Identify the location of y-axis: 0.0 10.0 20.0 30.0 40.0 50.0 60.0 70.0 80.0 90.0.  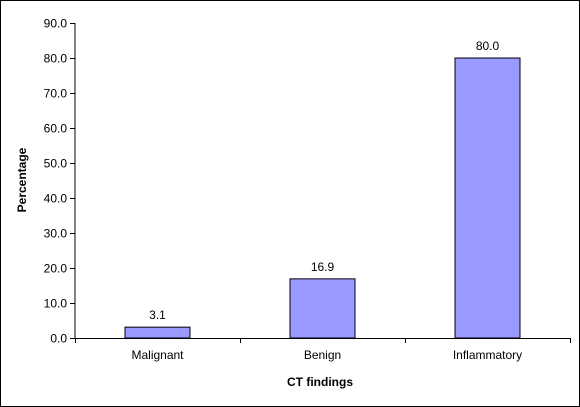
(60, 181).